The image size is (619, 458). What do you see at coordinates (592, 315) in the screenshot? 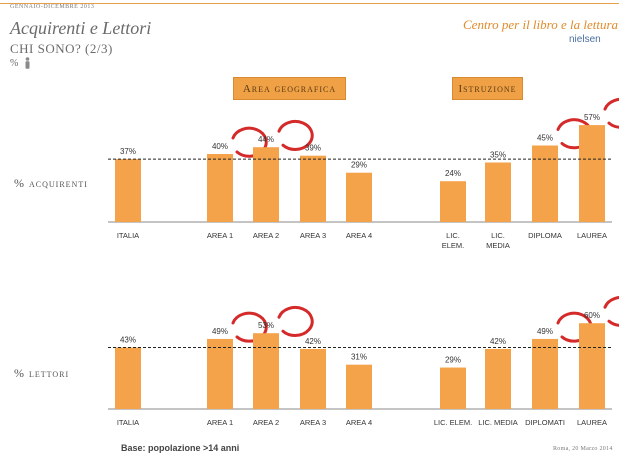
I see `data-label: 60%` at bounding box center [592, 315].